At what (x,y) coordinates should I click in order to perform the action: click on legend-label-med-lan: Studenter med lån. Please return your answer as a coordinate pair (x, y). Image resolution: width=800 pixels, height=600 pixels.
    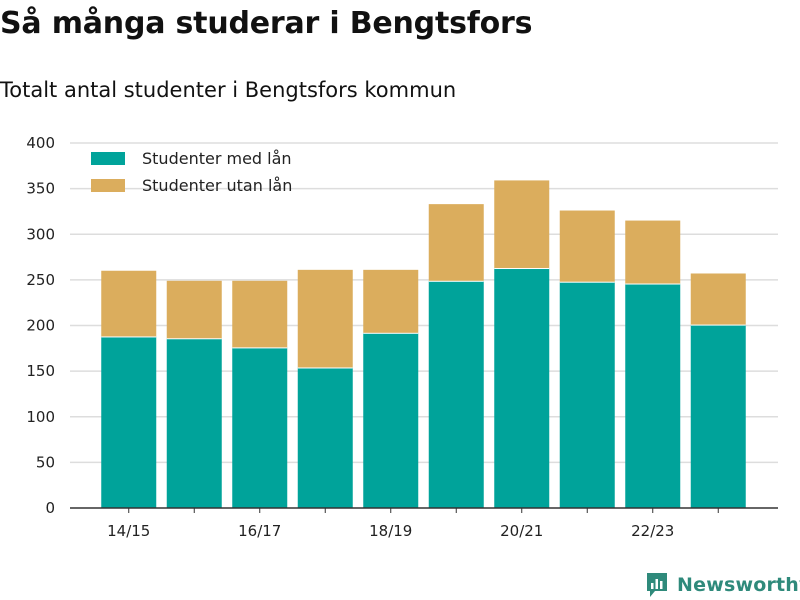
    Looking at the image, I should click on (217, 158).